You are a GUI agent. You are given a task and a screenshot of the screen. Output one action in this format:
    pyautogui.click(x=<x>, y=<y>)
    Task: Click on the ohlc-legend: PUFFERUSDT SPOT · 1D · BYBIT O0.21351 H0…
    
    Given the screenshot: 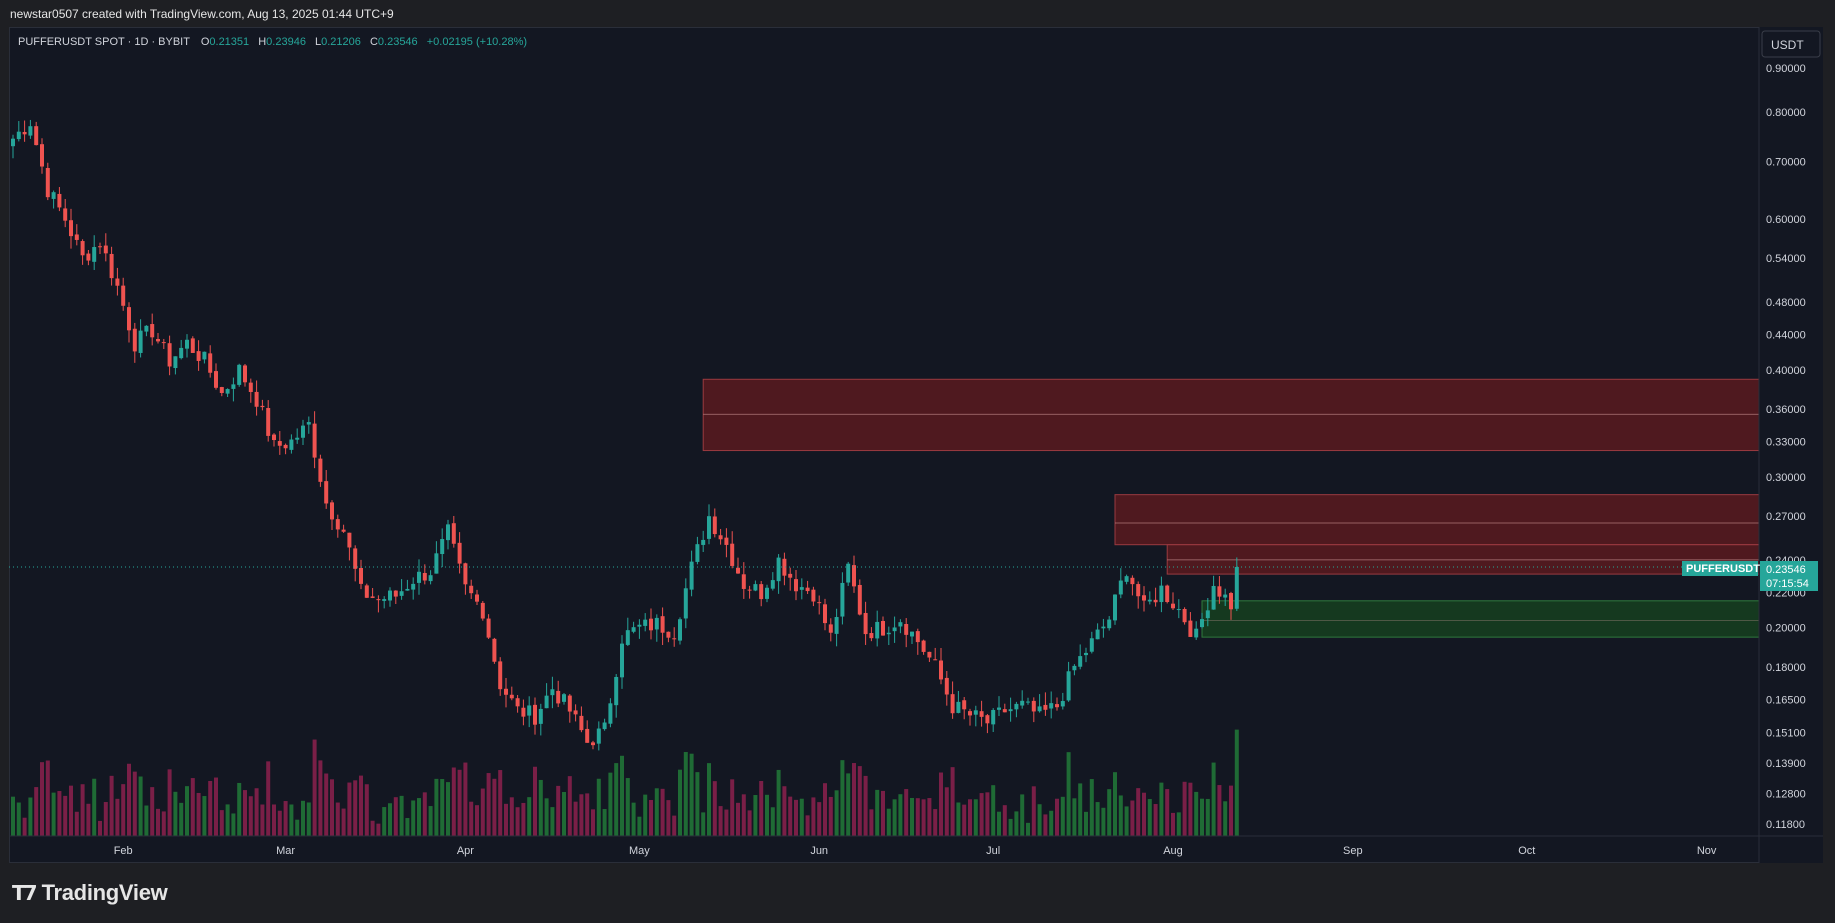 What is the action you would take?
    pyautogui.click(x=272, y=42)
    